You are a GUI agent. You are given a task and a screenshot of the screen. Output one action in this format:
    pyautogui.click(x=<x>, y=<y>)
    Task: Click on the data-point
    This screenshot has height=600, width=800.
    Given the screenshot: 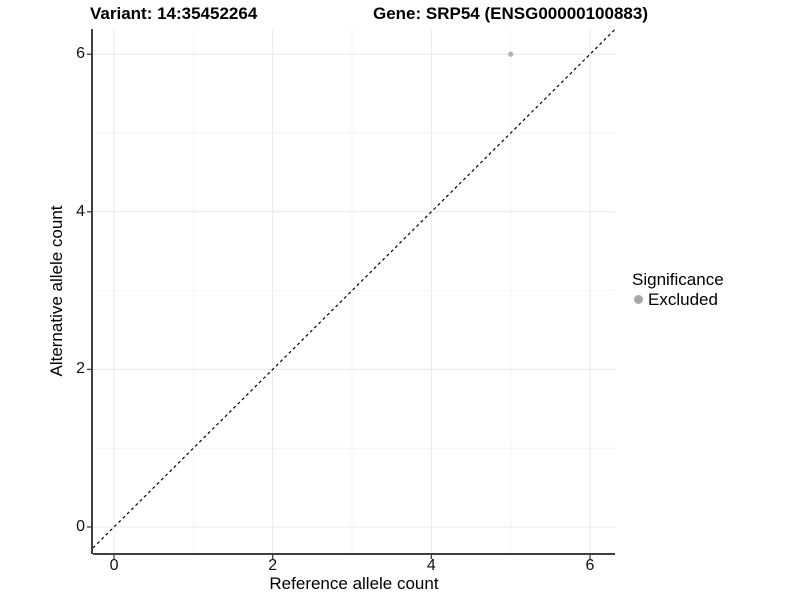 What is the action you would take?
    pyautogui.click(x=511, y=54)
    